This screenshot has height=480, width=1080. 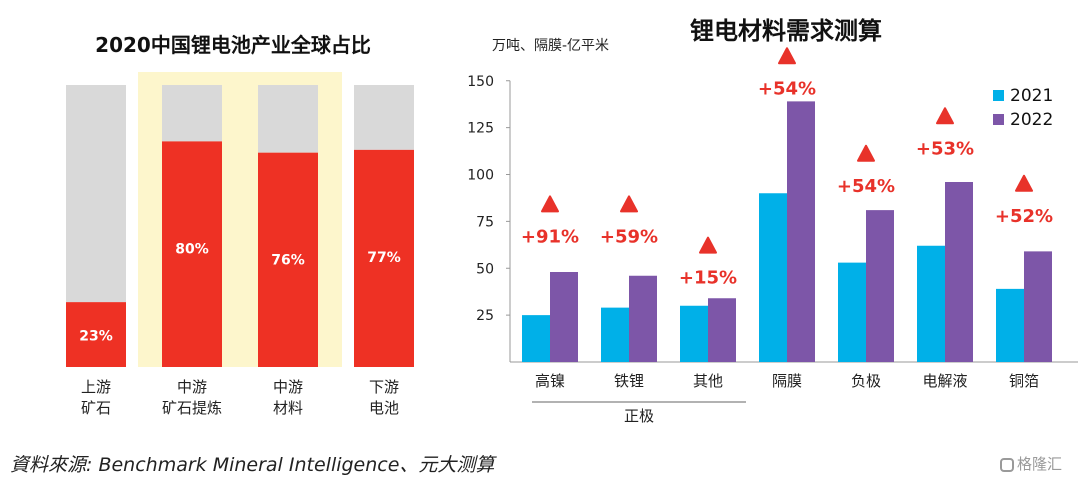 I want to click on category-label-line2: 材料, so click(x=288, y=408).